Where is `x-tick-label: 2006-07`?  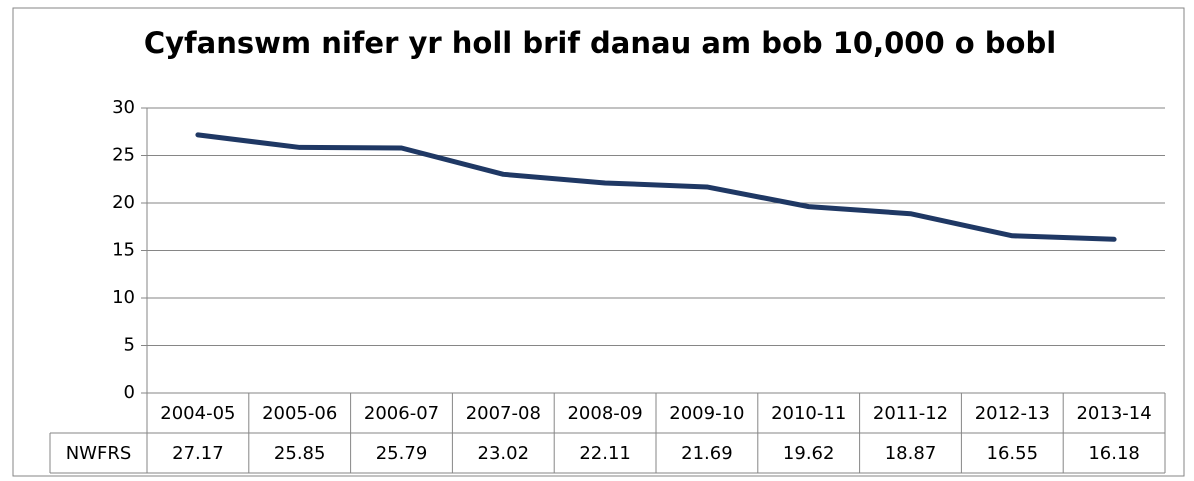 x-tick-label: 2006-07 is located at coordinates (401, 413).